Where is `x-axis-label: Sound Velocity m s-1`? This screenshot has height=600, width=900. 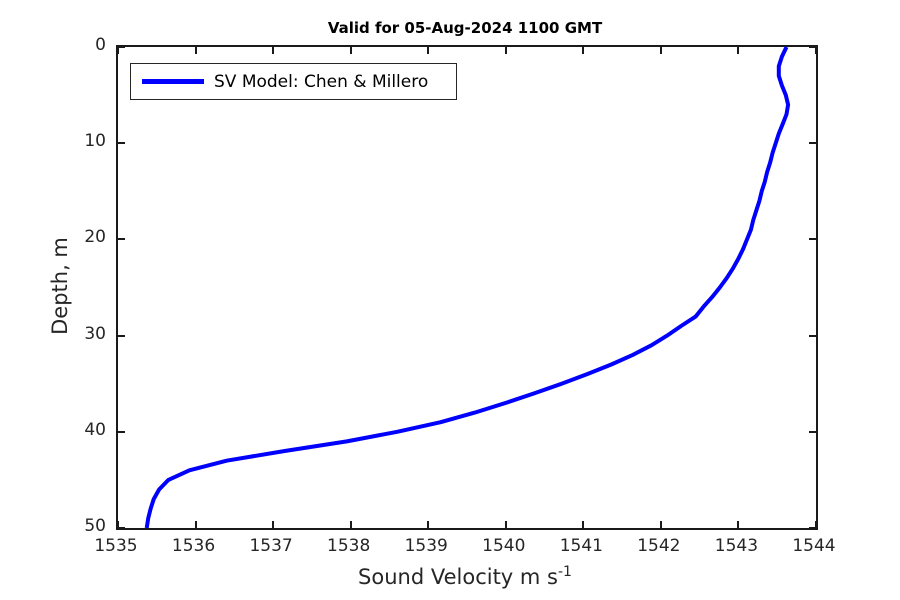 x-axis-label: Sound Velocity m s-1 is located at coordinates (465, 576).